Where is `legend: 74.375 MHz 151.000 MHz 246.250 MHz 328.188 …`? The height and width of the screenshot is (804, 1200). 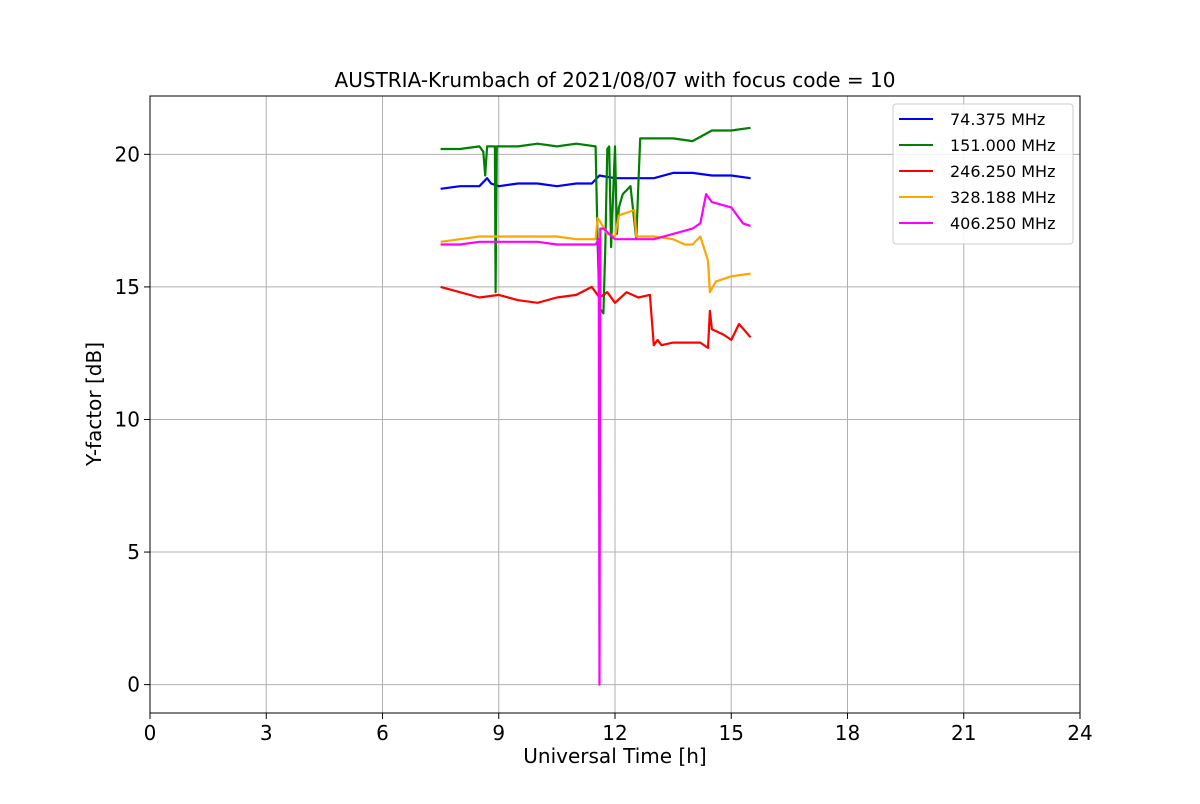 legend: 74.375 MHz 151.000 MHz 246.250 MHz 328.188 … is located at coordinates (983, 174).